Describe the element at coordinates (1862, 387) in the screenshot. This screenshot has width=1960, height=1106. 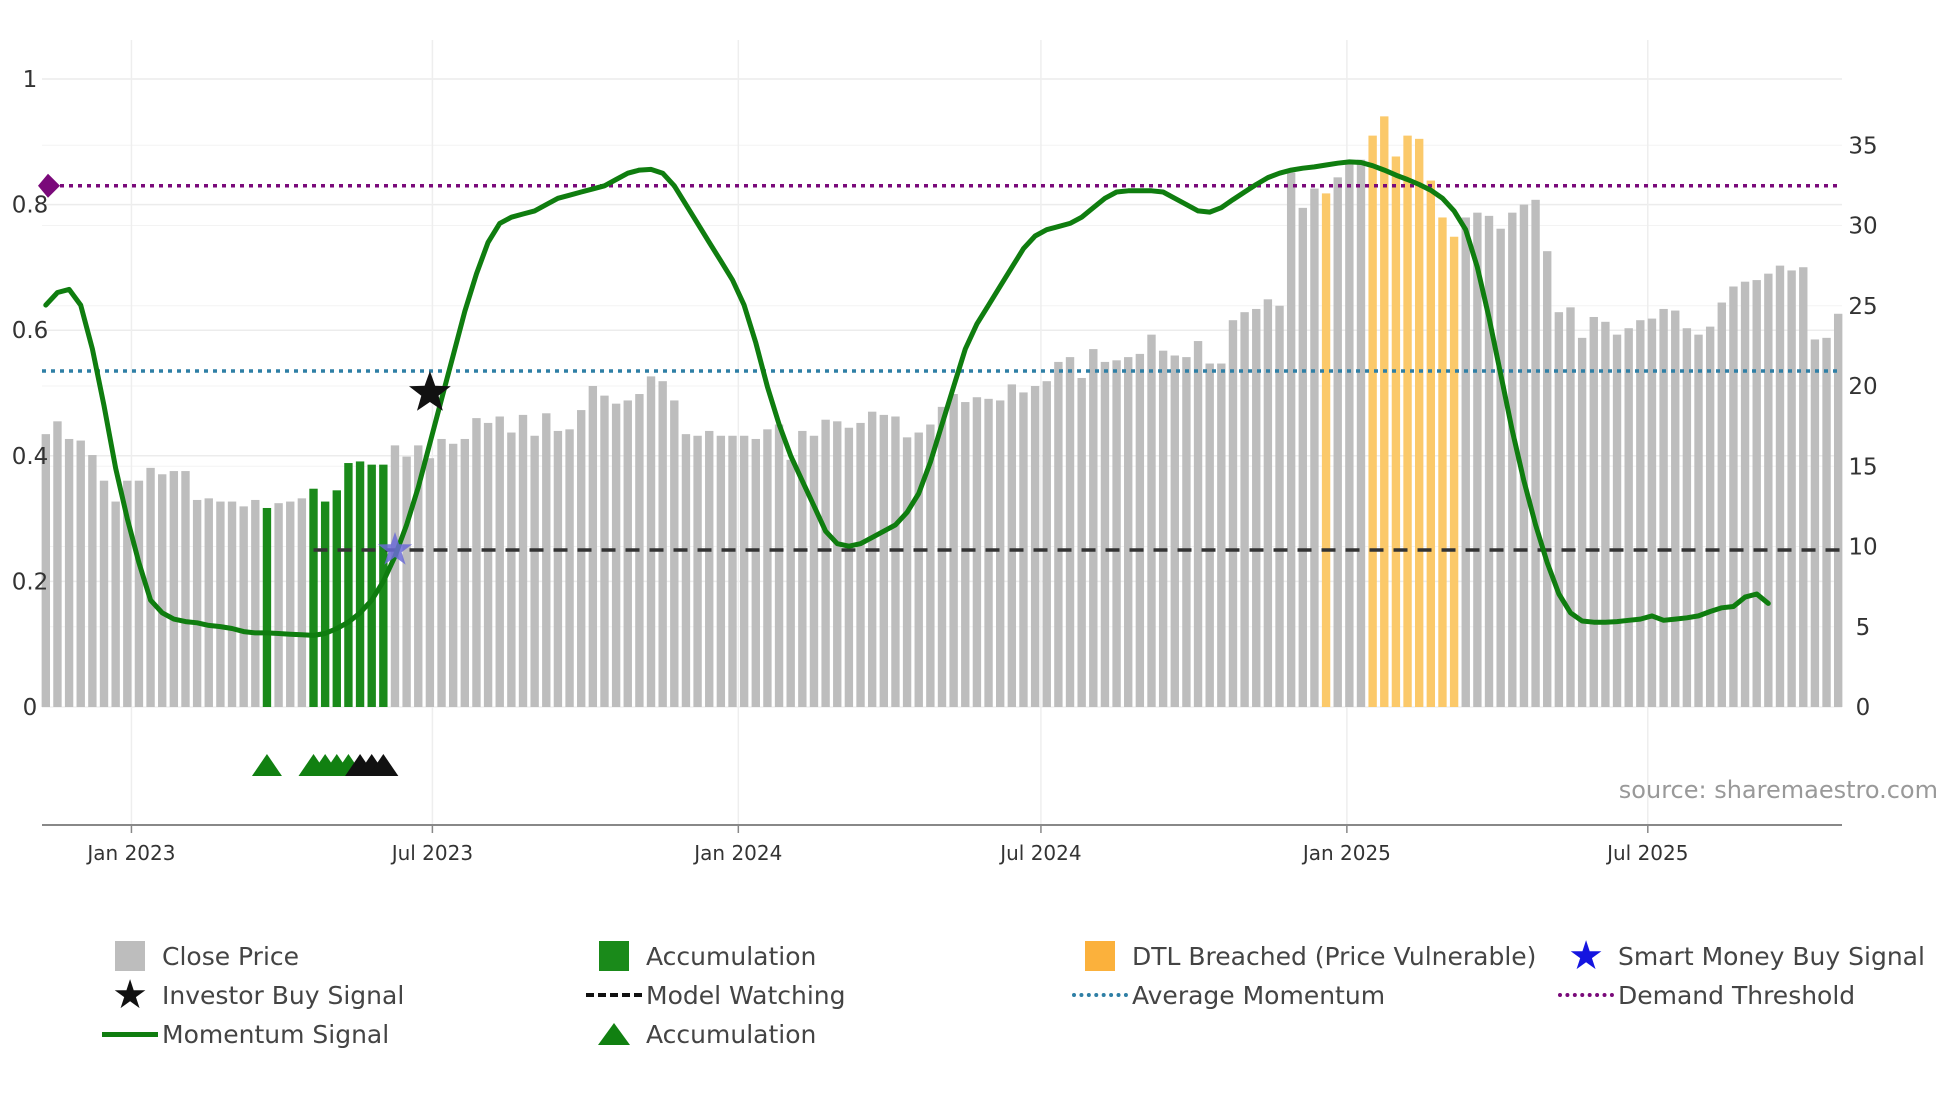
I see `right-tick-label: 20` at that location.